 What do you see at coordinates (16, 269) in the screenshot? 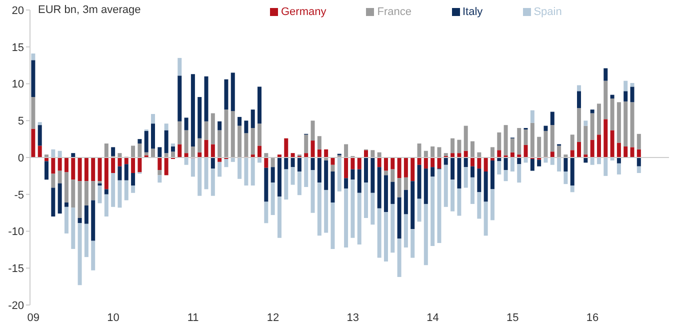
I see `y-tick-label: -15` at bounding box center [16, 269].